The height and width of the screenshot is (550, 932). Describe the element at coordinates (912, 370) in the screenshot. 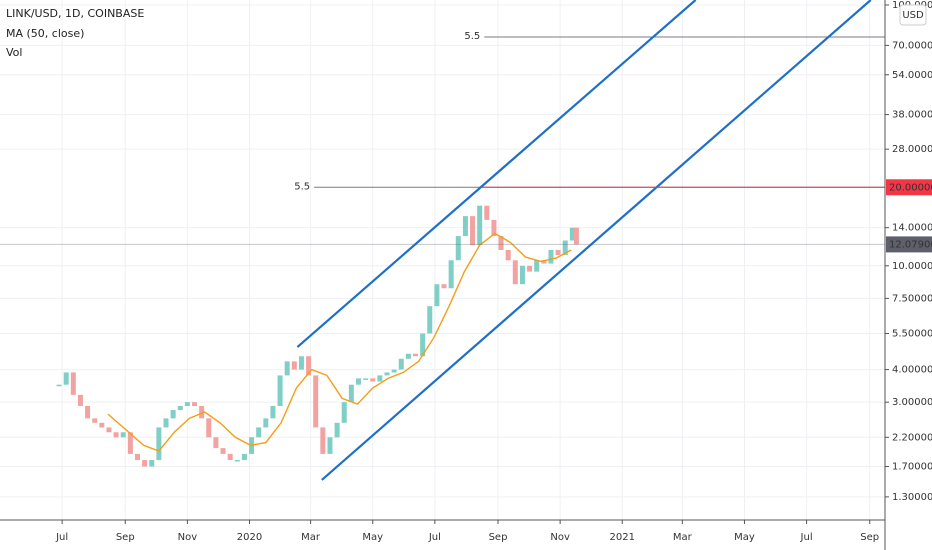

I see `y-tick-label: 4.00000` at that location.